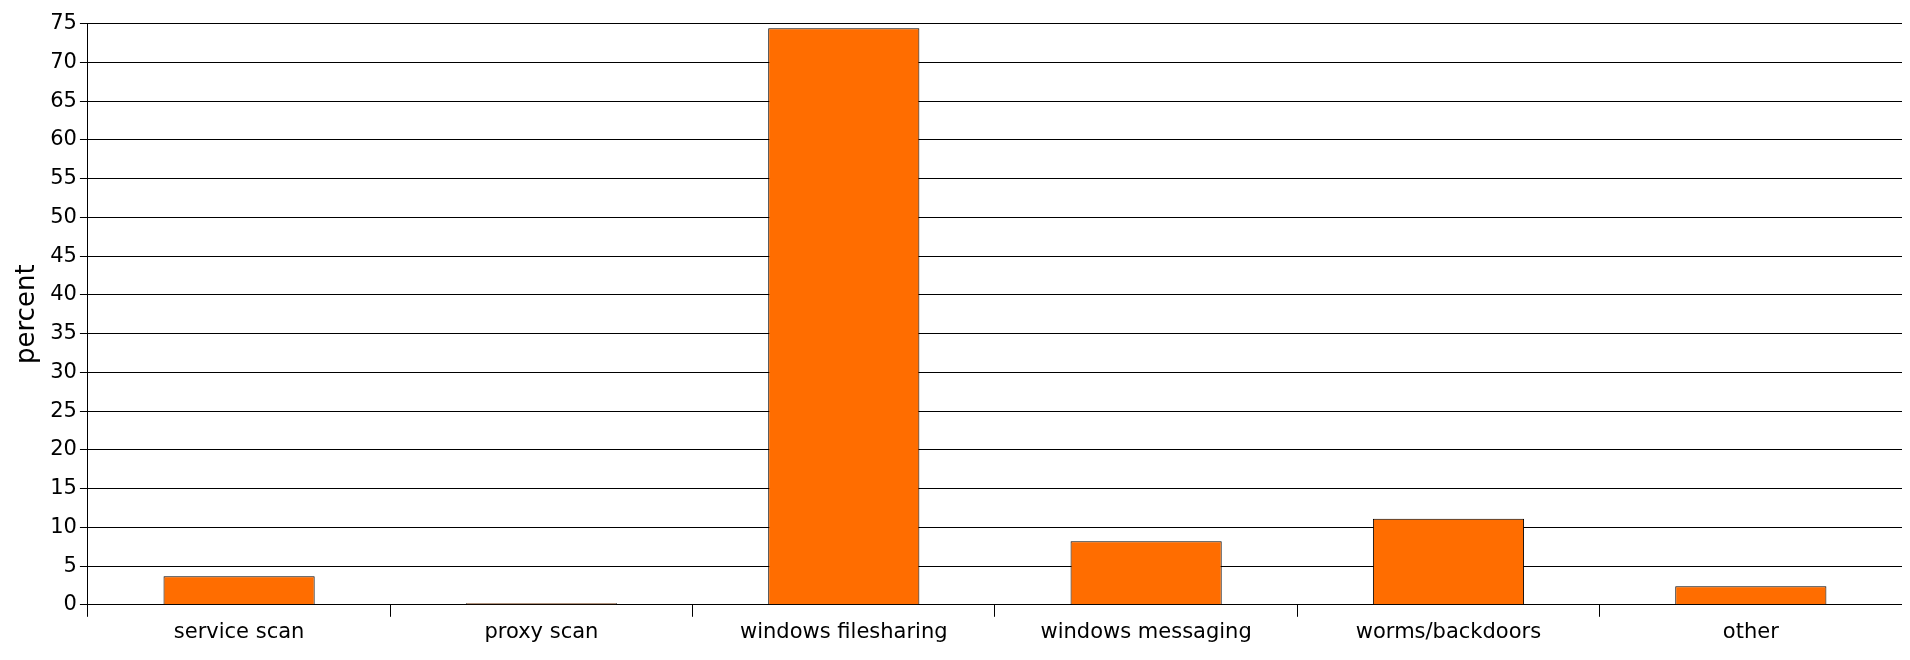  Describe the element at coordinates (63, 60) in the screenshot. I see `y-tick-label: 70` at that location.